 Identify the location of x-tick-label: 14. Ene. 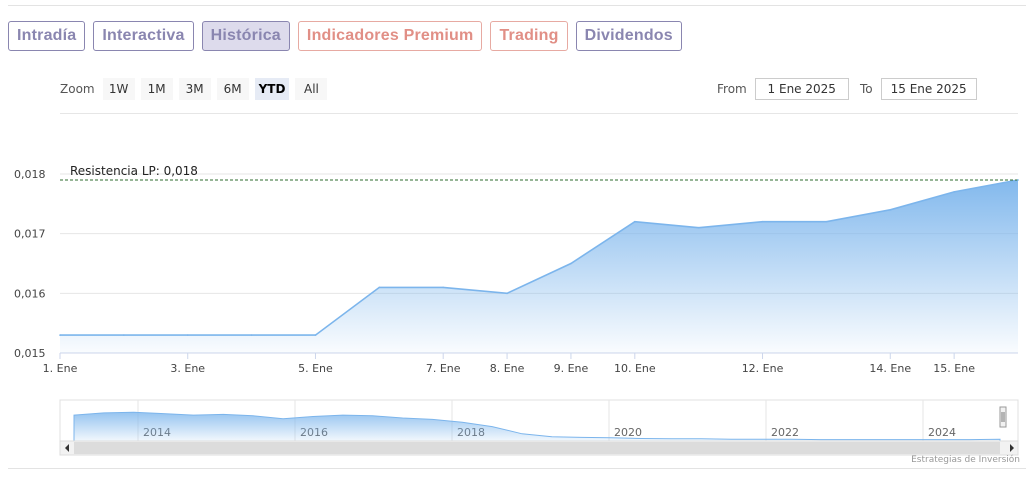
(890, 368).